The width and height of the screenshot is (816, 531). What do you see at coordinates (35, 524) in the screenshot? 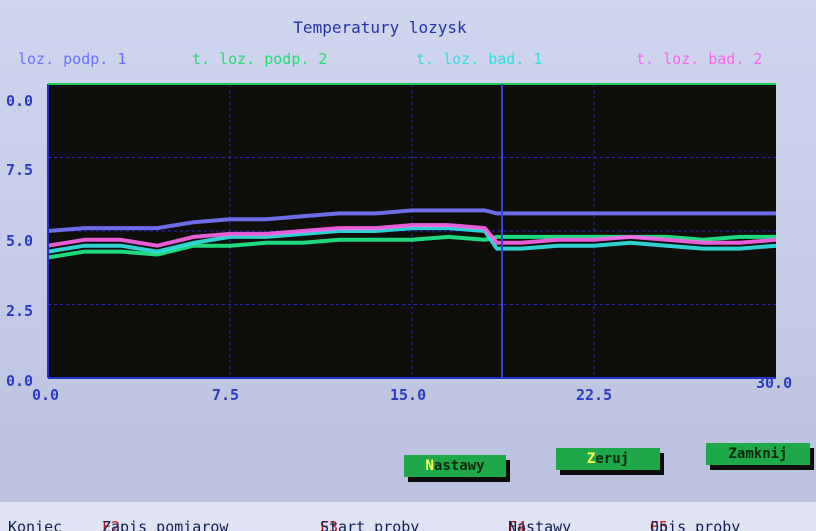
I see `fkey-label: Koniec` at bounding box center [35, 524].